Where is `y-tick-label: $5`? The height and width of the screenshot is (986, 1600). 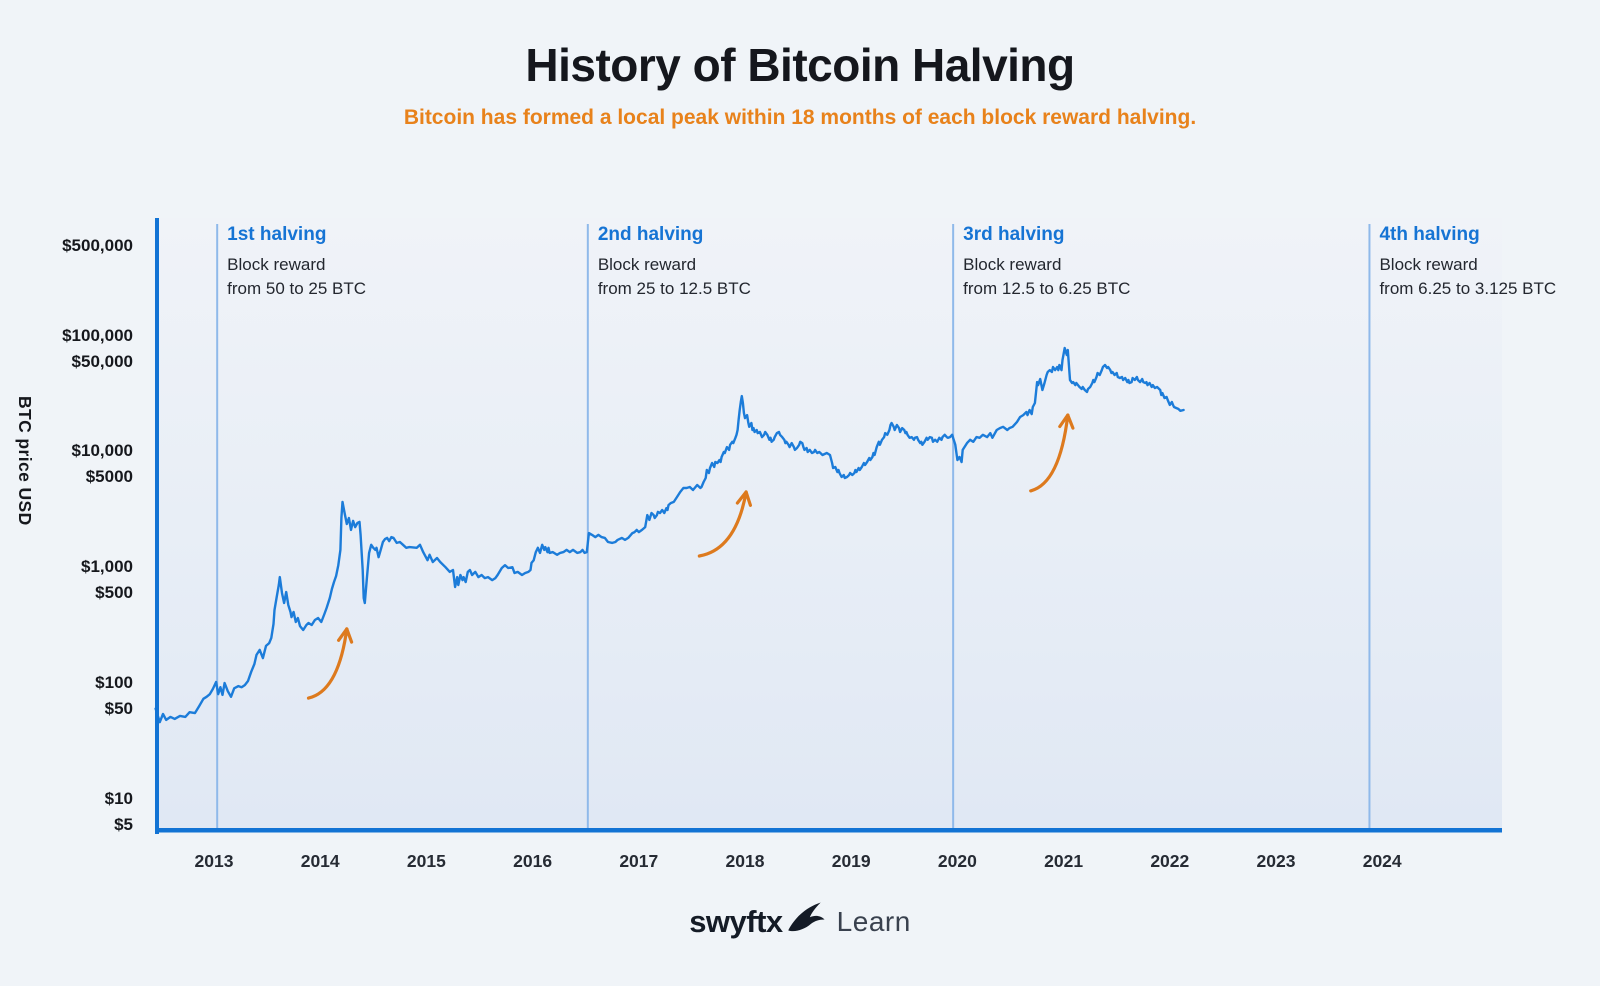
y-tick-label: $5 is located at coordinates (123, 824).